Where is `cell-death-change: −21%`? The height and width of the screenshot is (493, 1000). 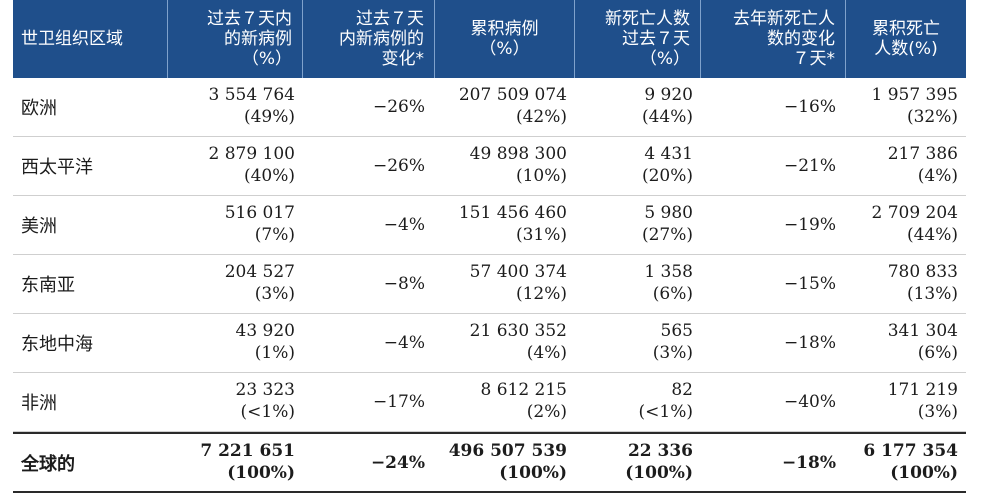
cell-death-change: −21% is located at coordinates (773, 166).